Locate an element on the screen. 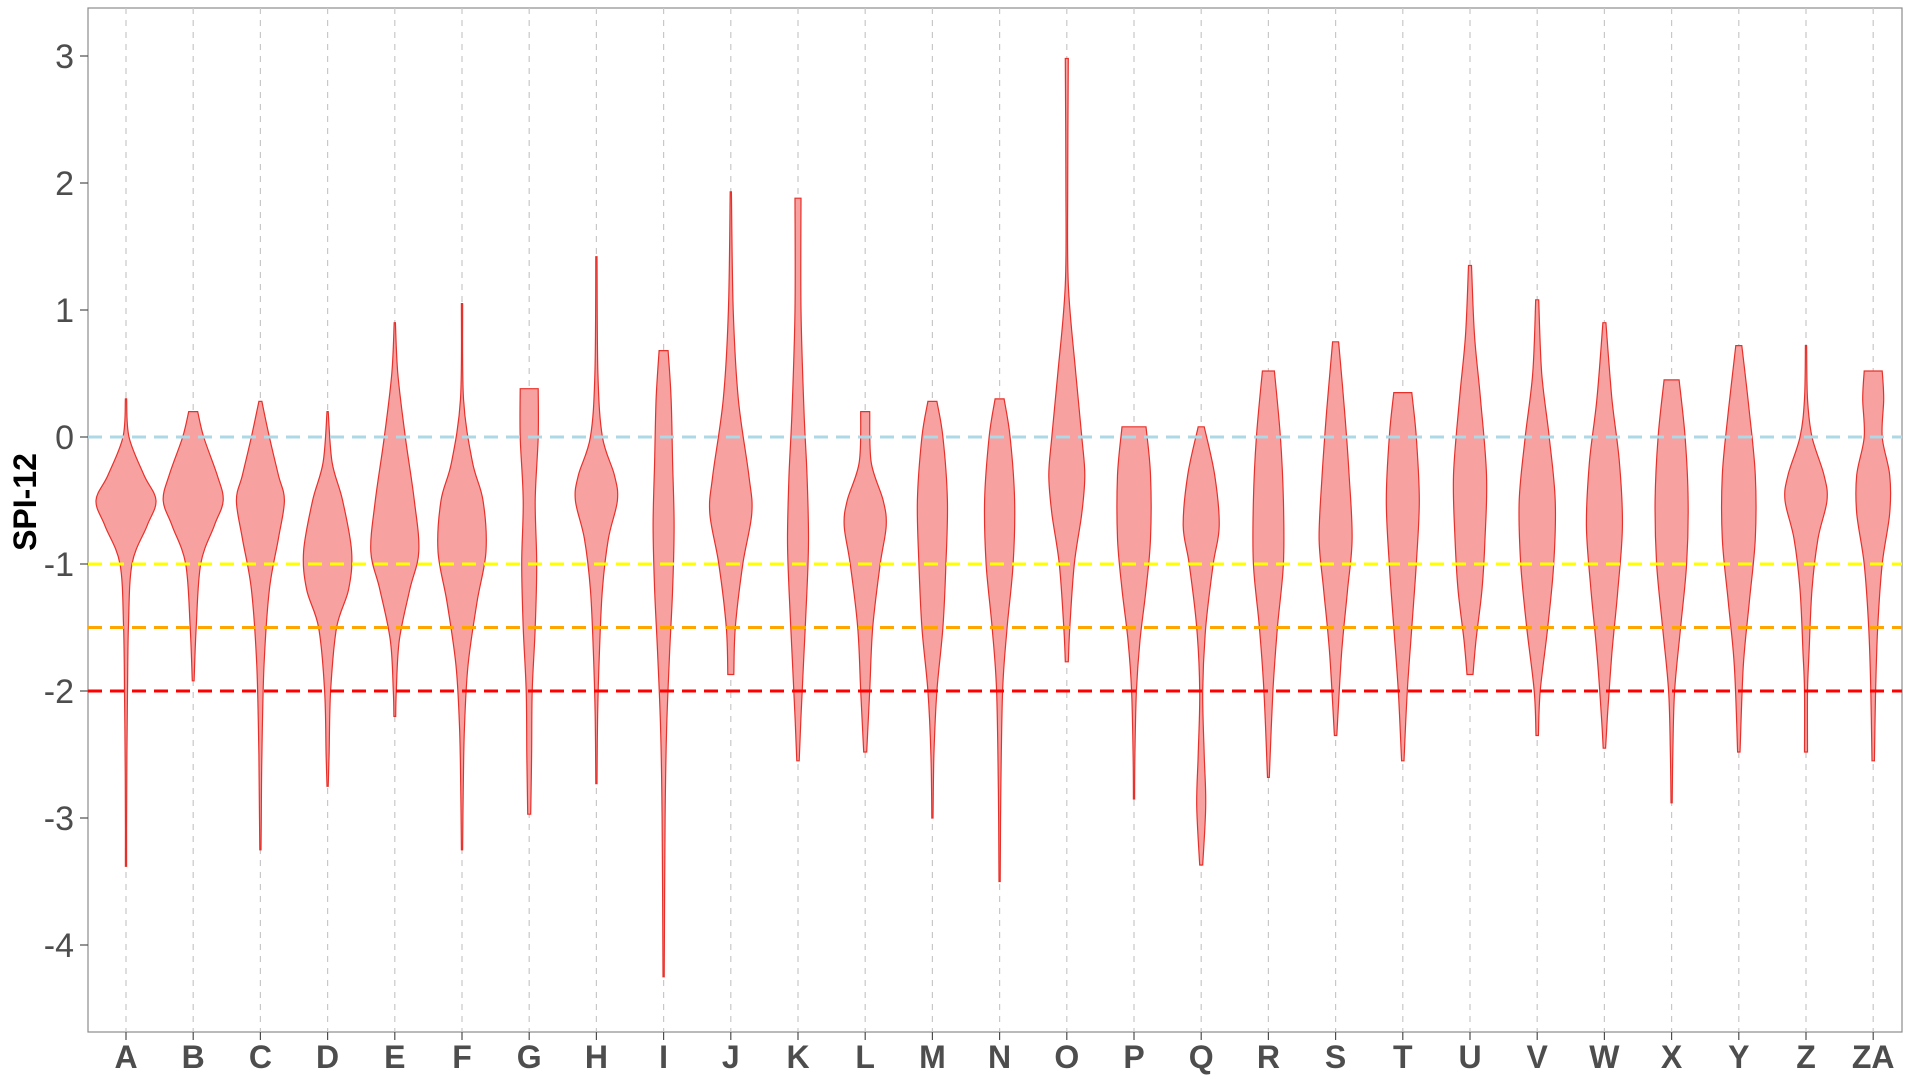 The width and height of the screenshot is (1920, 1080). x-tick-label-h: H is located at coordinates (596, 1057).